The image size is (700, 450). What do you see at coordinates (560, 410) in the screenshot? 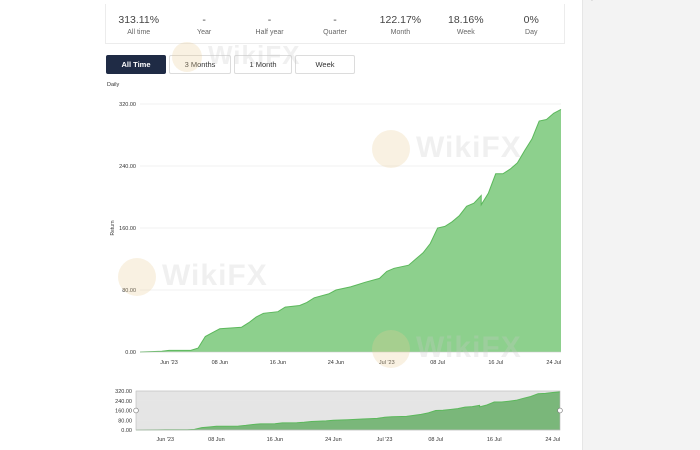
I see `navigator-right-handle` at bounding box center [560, 410].